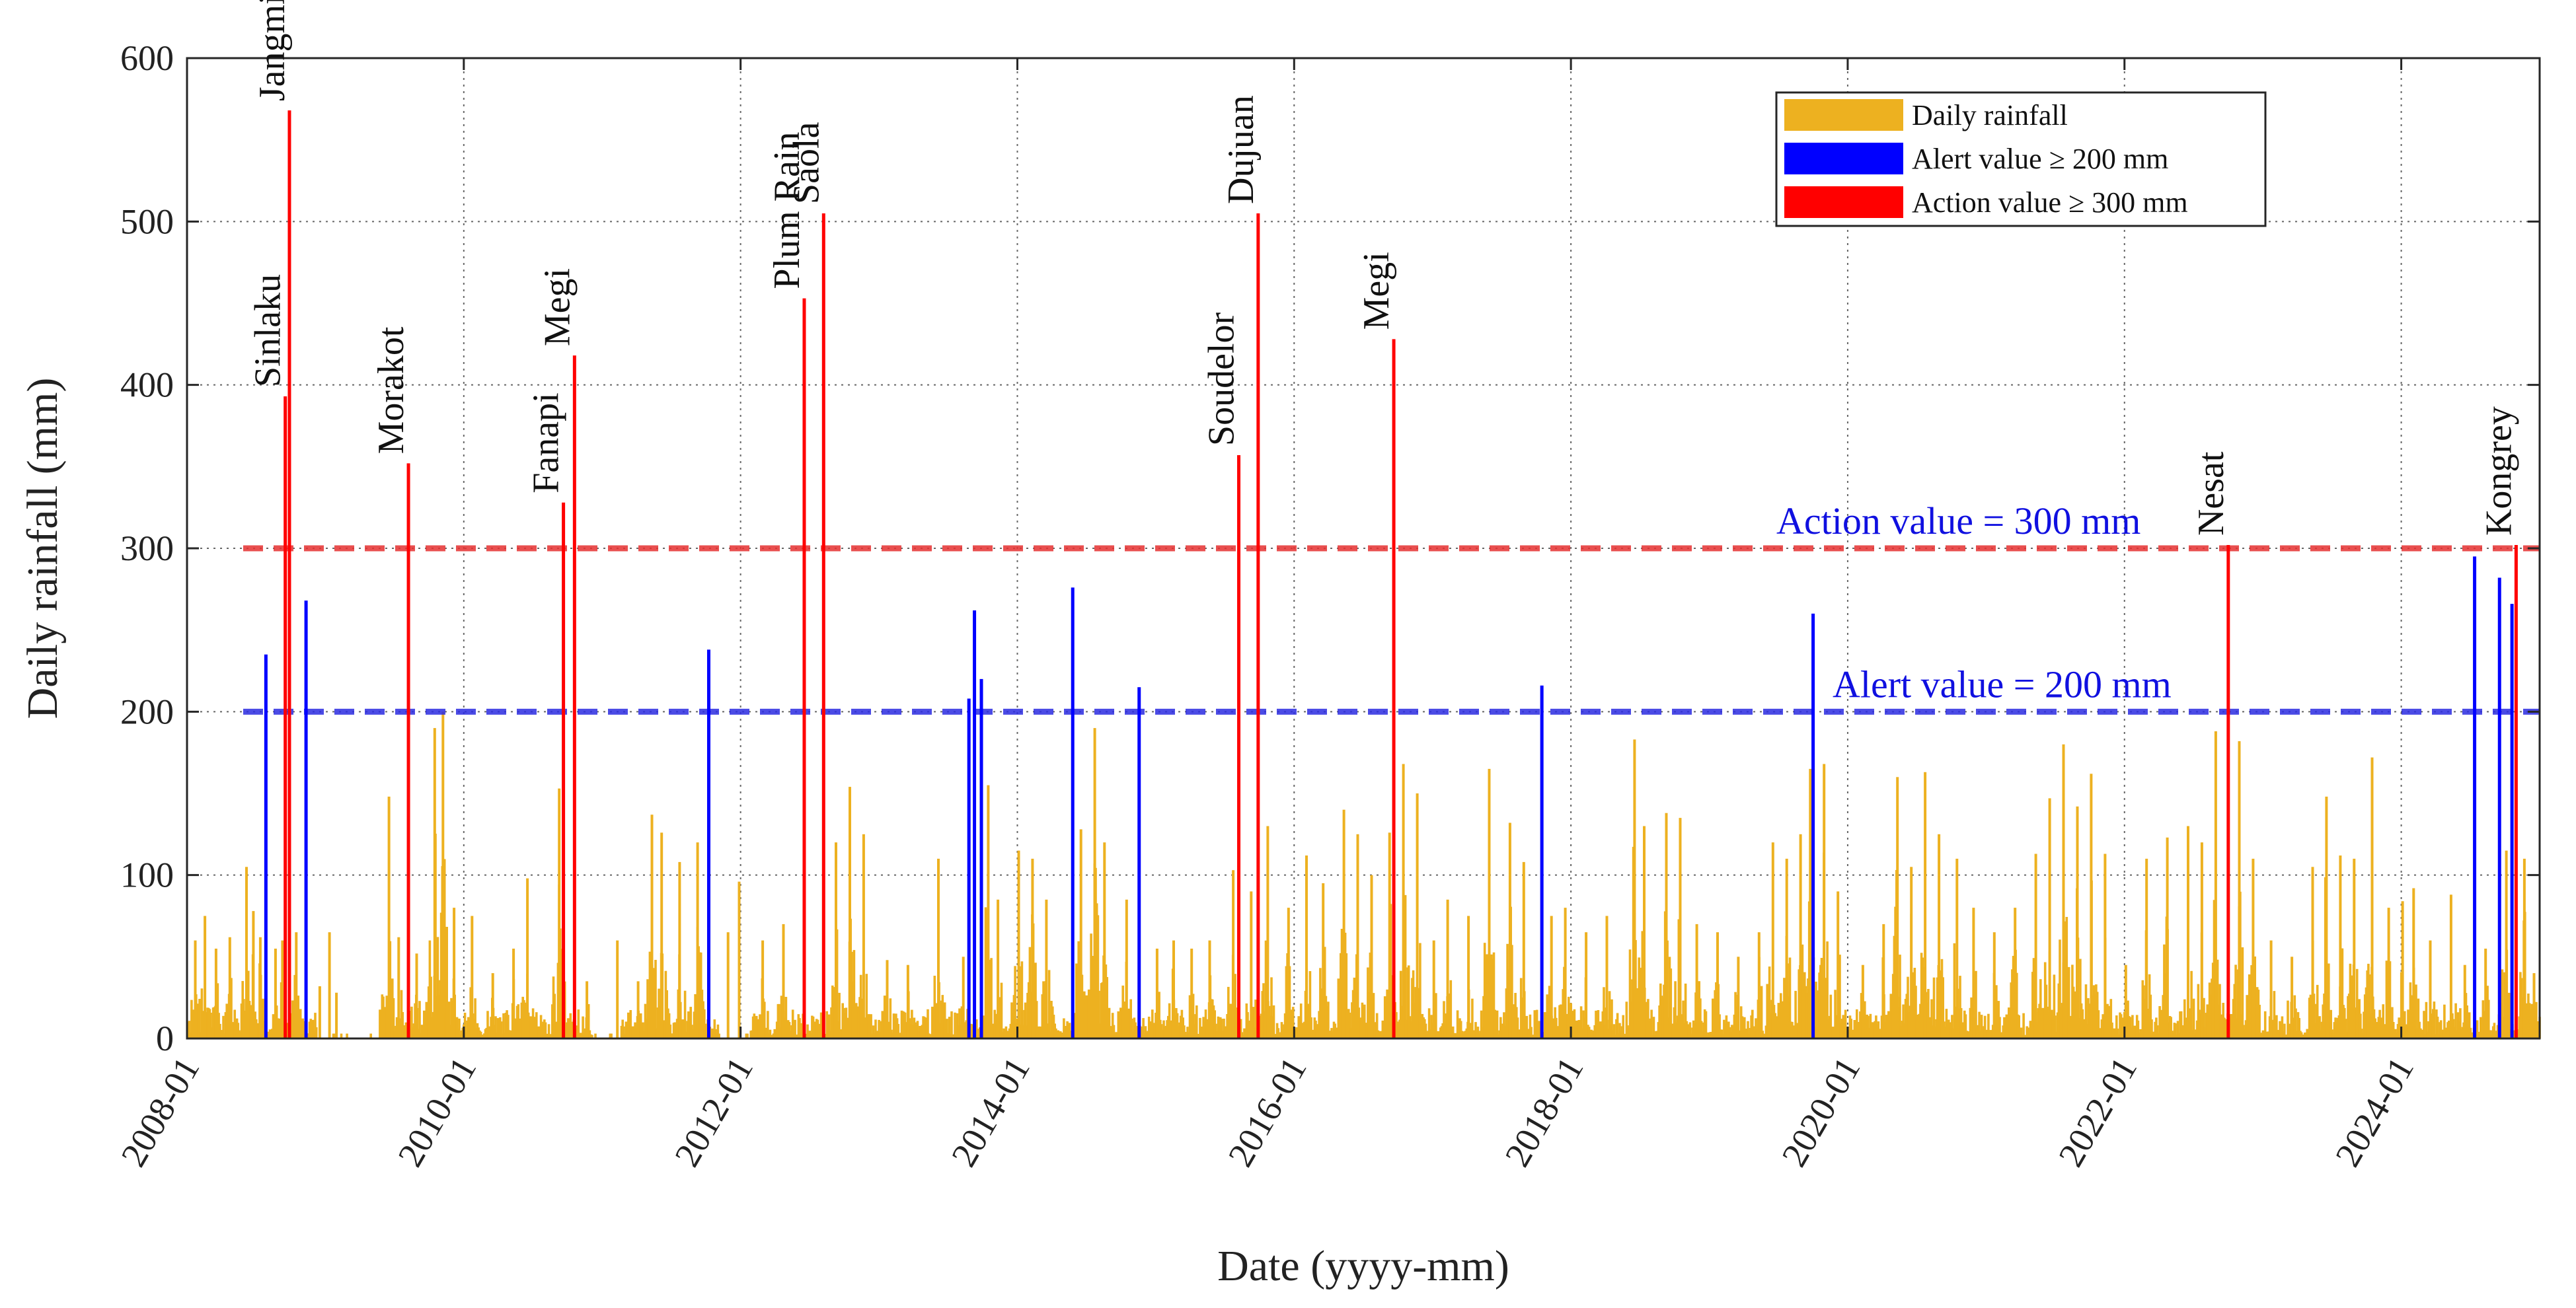 The height and width of the screenshot is (1308, 2576). What do you see at coordinates (2498, 471) in the screenshot?
I see `storm-label: Kongrey` at bounding box center [2498, 471].